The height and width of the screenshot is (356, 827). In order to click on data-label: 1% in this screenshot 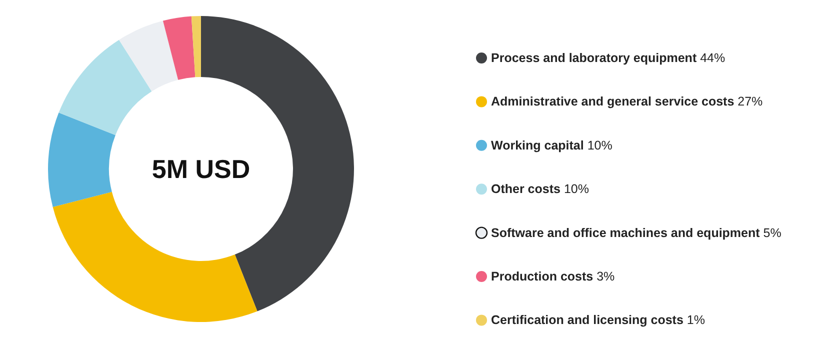, I will do `click(694, 320)`.